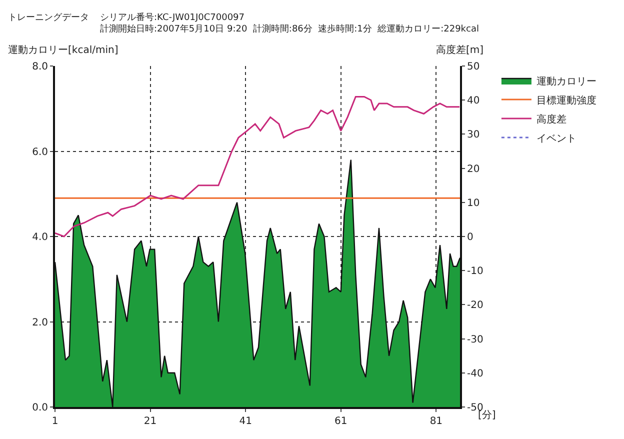 The height and width of the screenshot is (439, 624). What do you see at coordinates (245, 421) in the screenshot?
I see `x-tick-label: 41` at bounding box center [245, 421].